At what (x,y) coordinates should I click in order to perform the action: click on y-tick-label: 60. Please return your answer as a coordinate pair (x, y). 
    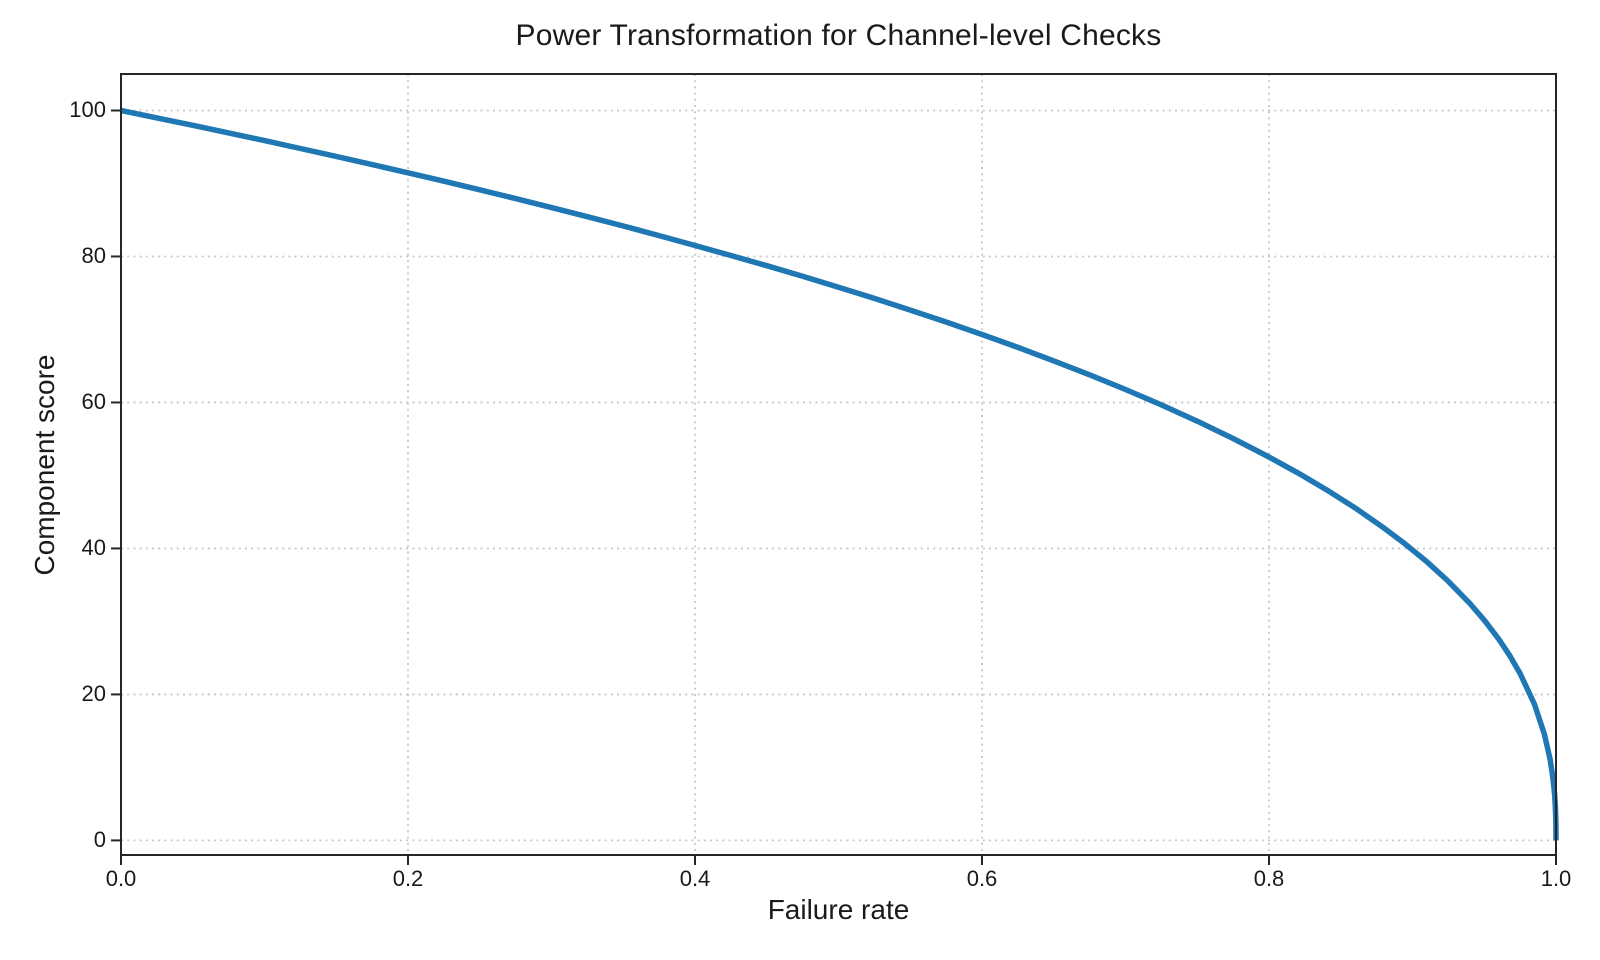
    Looking at the image, I should click on (93, 402).